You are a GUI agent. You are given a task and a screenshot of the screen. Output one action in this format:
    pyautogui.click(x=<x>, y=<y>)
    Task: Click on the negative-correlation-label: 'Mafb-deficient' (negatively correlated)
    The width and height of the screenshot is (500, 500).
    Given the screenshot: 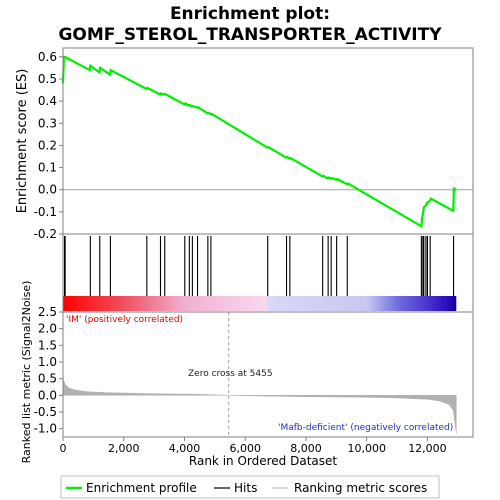 What is the action you would take?
    pyautogui.click(x=365, y=428)
    